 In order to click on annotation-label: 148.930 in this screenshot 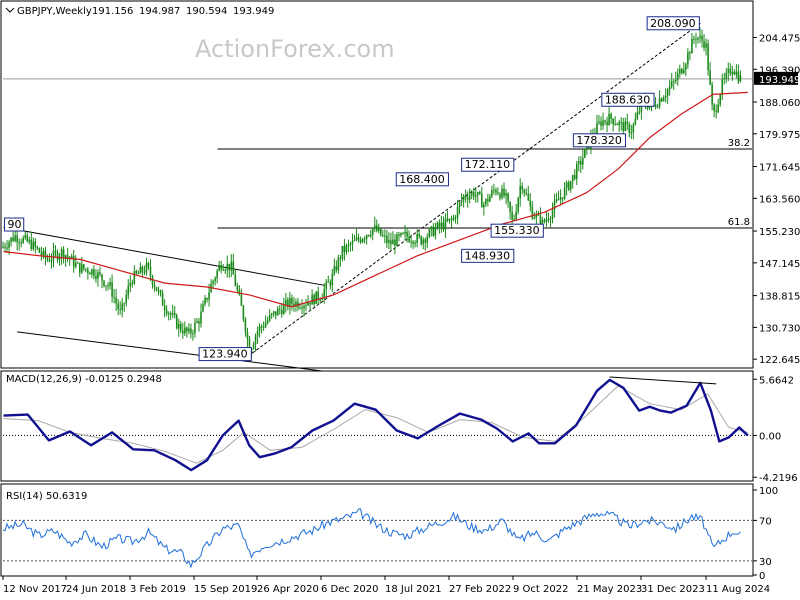, I will do `click(488, 255)`.